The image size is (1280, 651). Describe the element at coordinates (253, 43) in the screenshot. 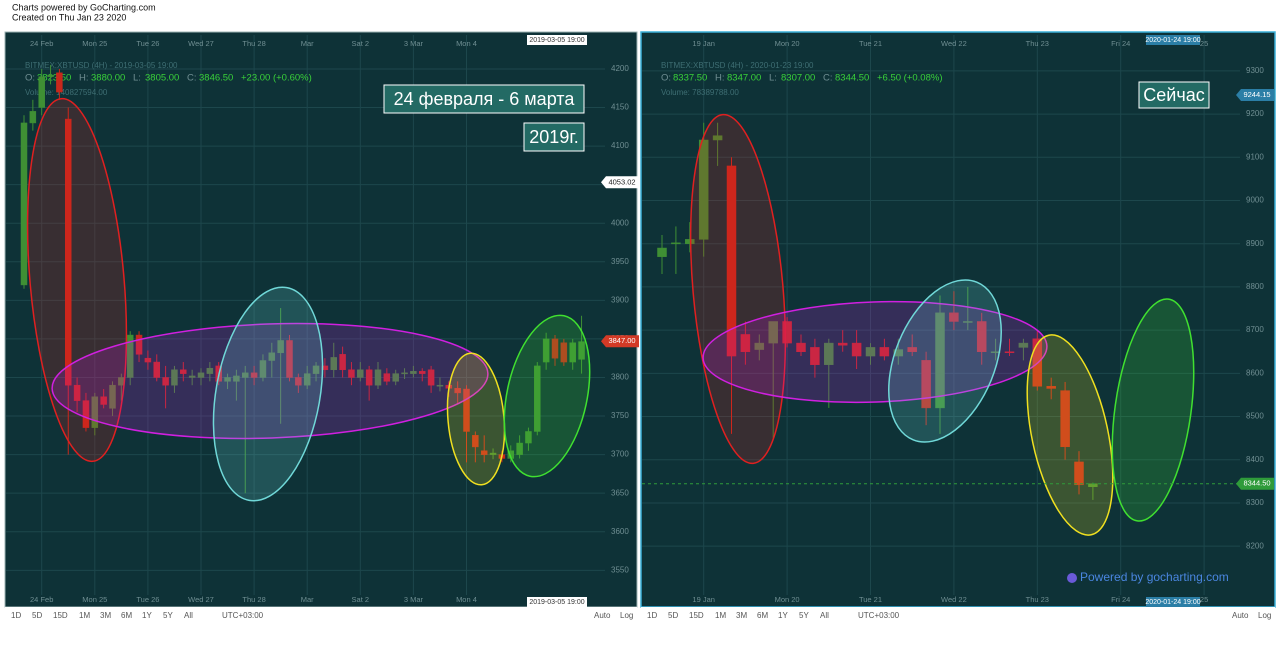

I see `x-tick-label: Thu 28` at that location.